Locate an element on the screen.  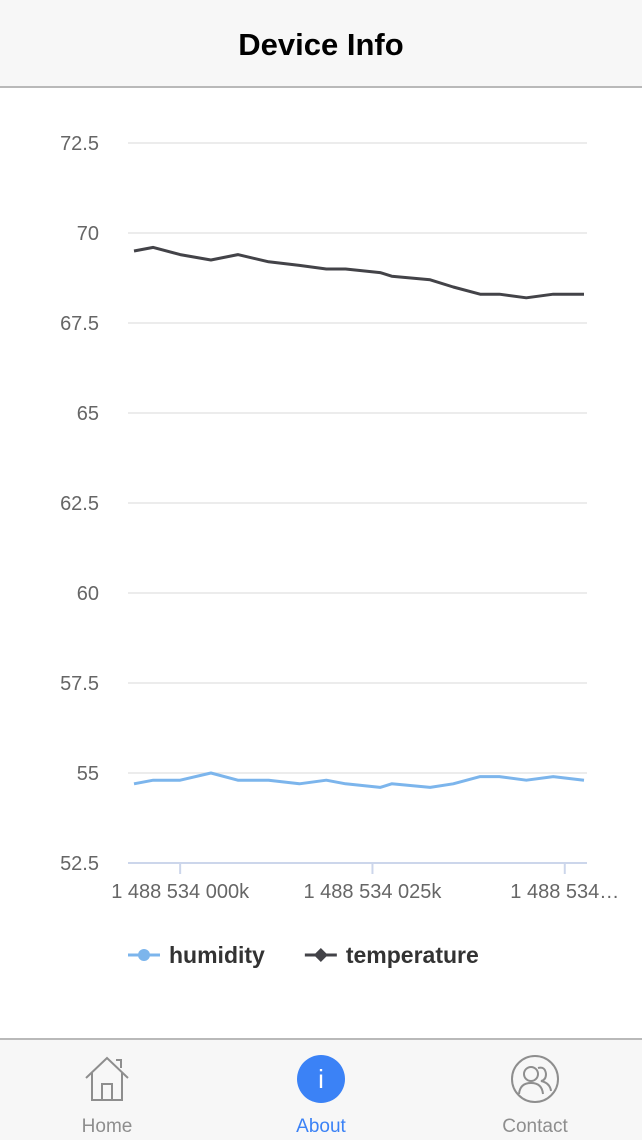
tab: Home is located at coordinates (107, 1090).